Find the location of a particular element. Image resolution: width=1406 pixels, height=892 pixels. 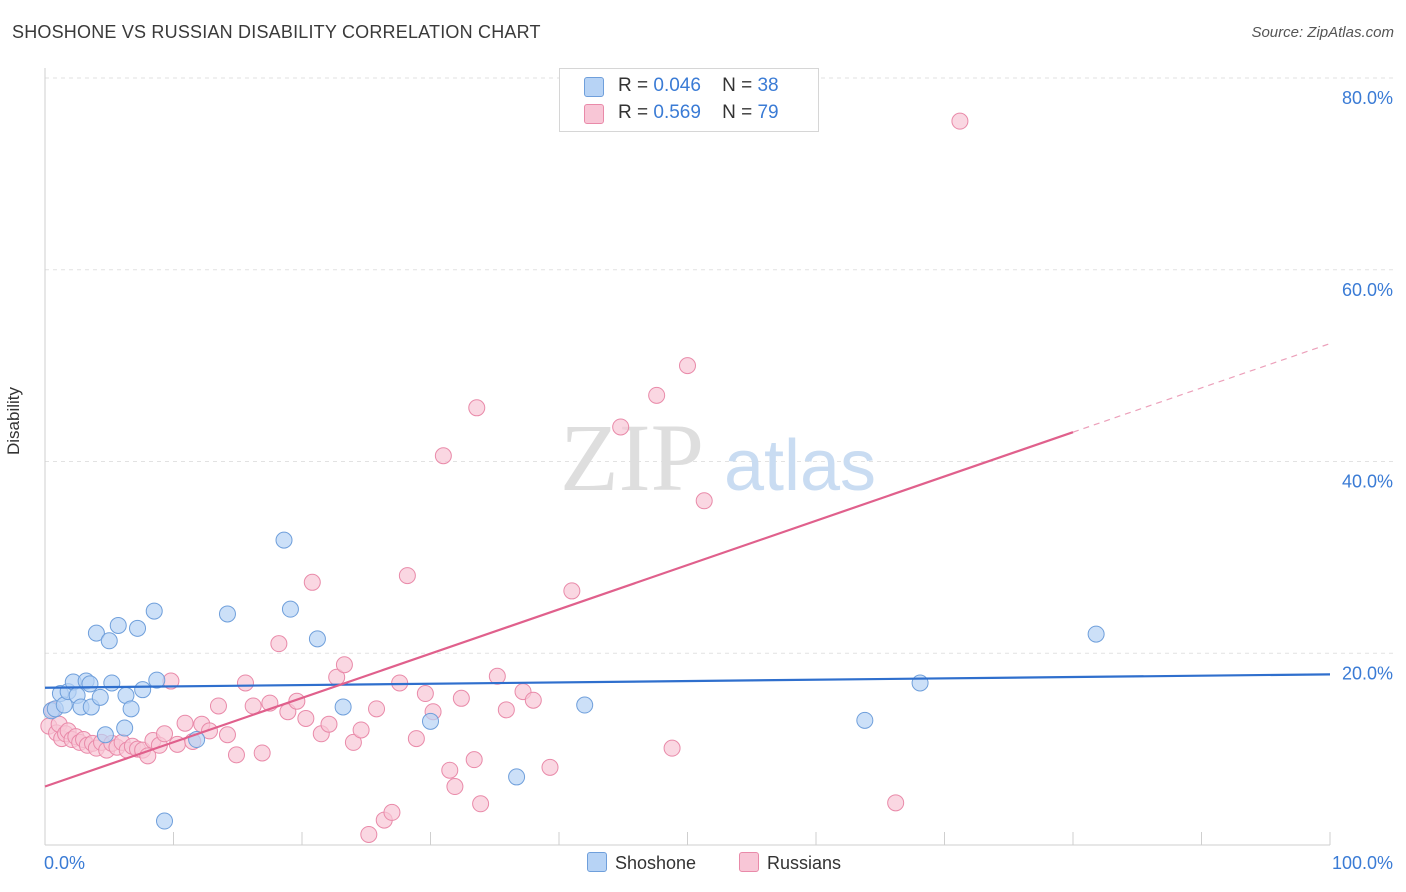

watermark: ZIP atlas is located at coordinates (718, 457).